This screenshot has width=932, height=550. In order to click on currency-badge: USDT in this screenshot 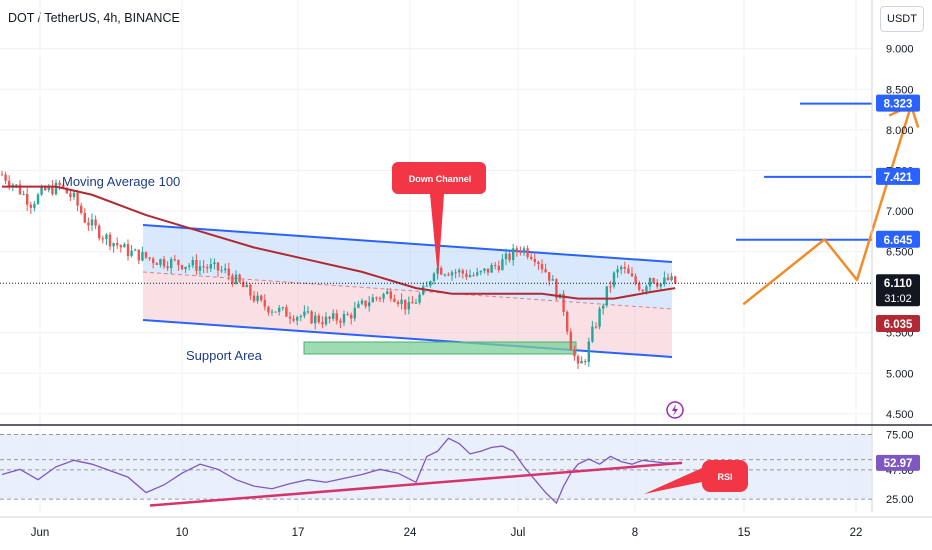, I will do `click(902, 19)`.